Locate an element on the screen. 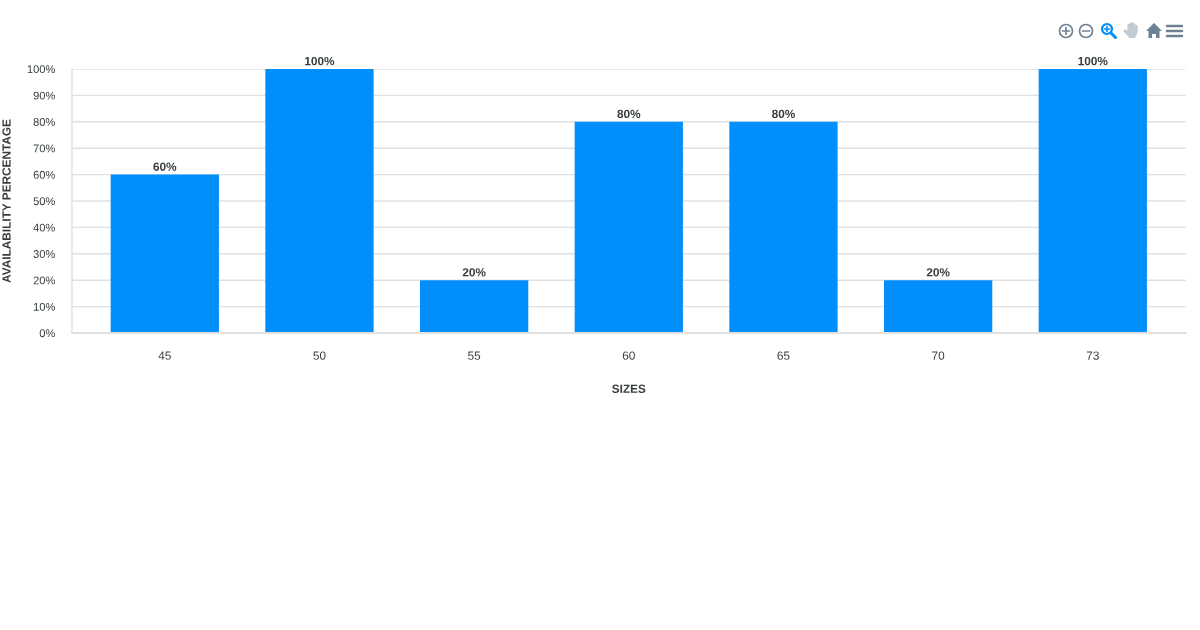 This screenshot has height=630, width=1200. x-tick-label: 70 is located at coordinates (938, 355).